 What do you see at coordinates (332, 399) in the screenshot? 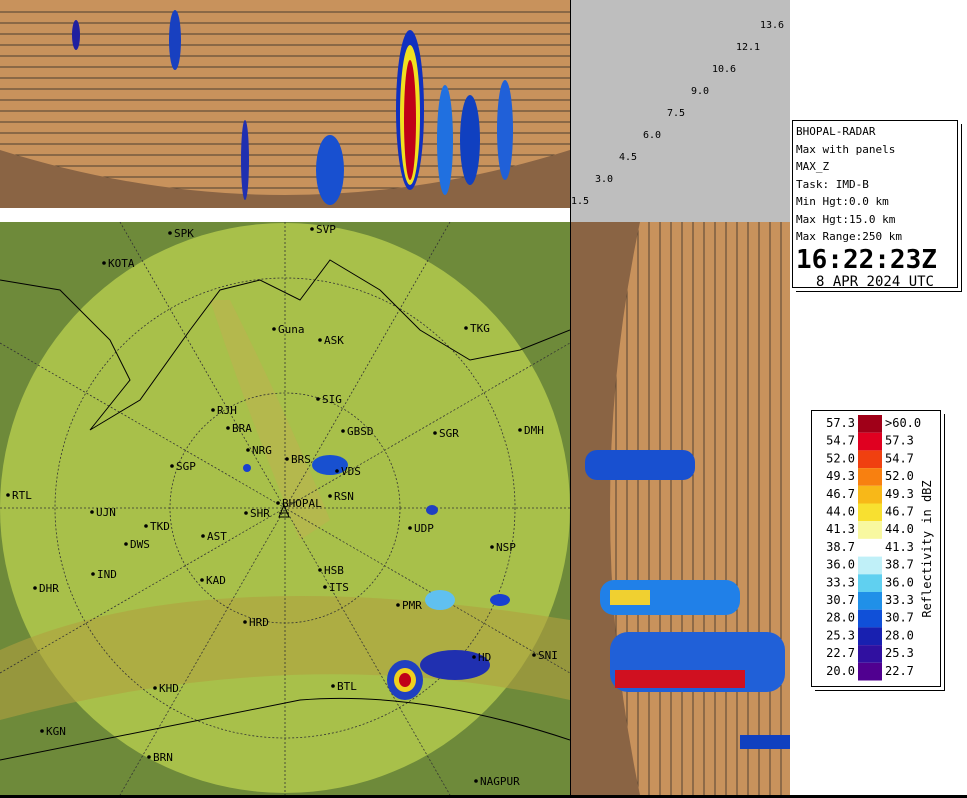
I see `place-label: SIG` at bounding box center [332, 399].